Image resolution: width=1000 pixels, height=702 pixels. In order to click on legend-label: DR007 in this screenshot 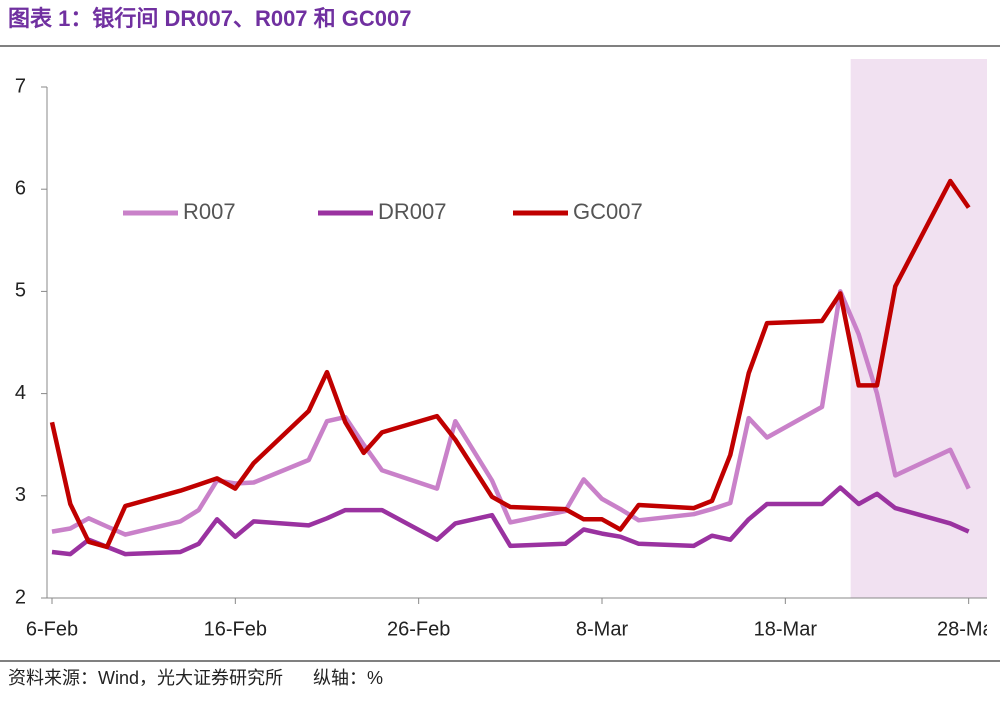, I will do `click(412, 211)`.